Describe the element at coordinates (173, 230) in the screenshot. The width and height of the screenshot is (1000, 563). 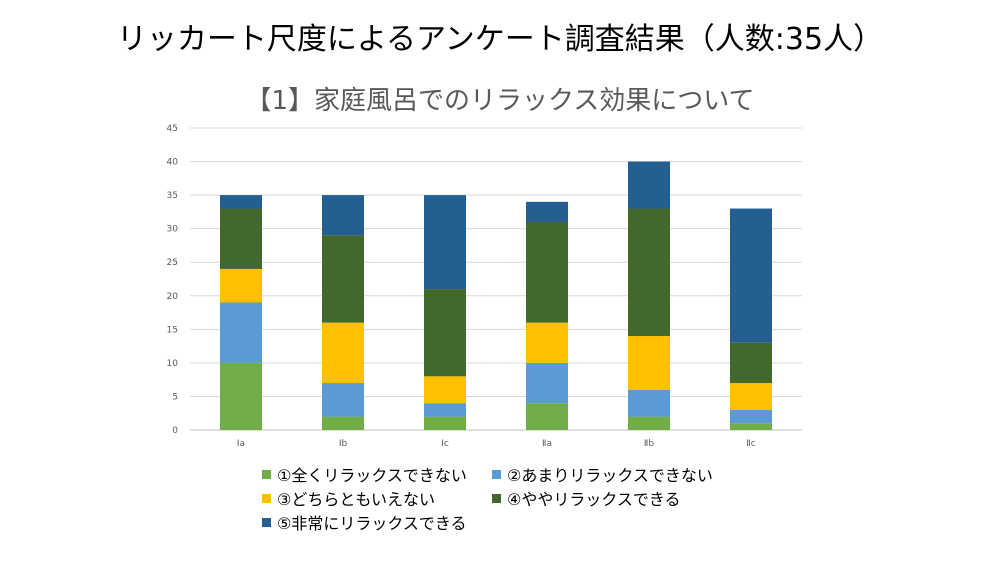
I see `y-tick-label: 30` at that location.